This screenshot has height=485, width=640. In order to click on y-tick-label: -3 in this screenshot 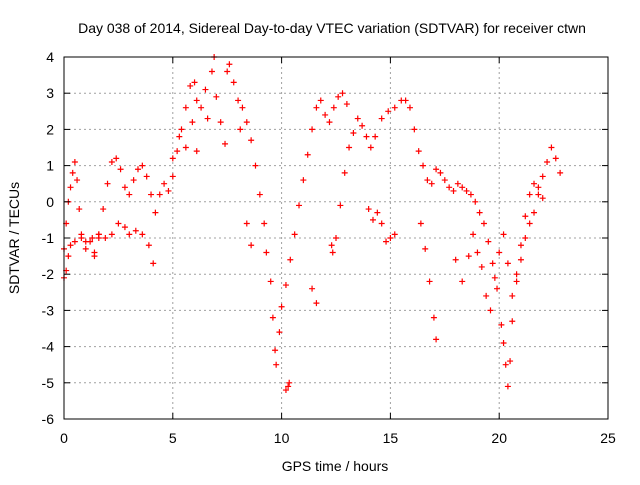, I will do `click(48, 310)`.